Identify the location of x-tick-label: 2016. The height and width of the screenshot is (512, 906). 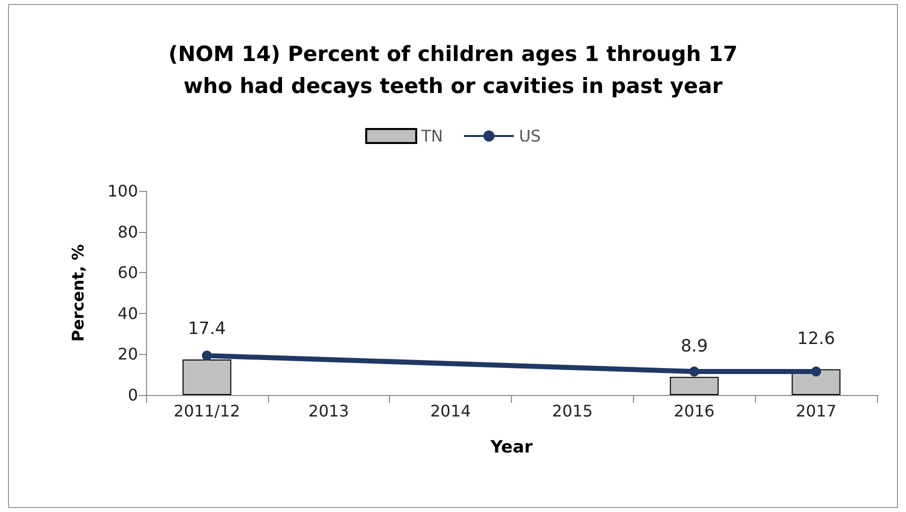
(694, 411).